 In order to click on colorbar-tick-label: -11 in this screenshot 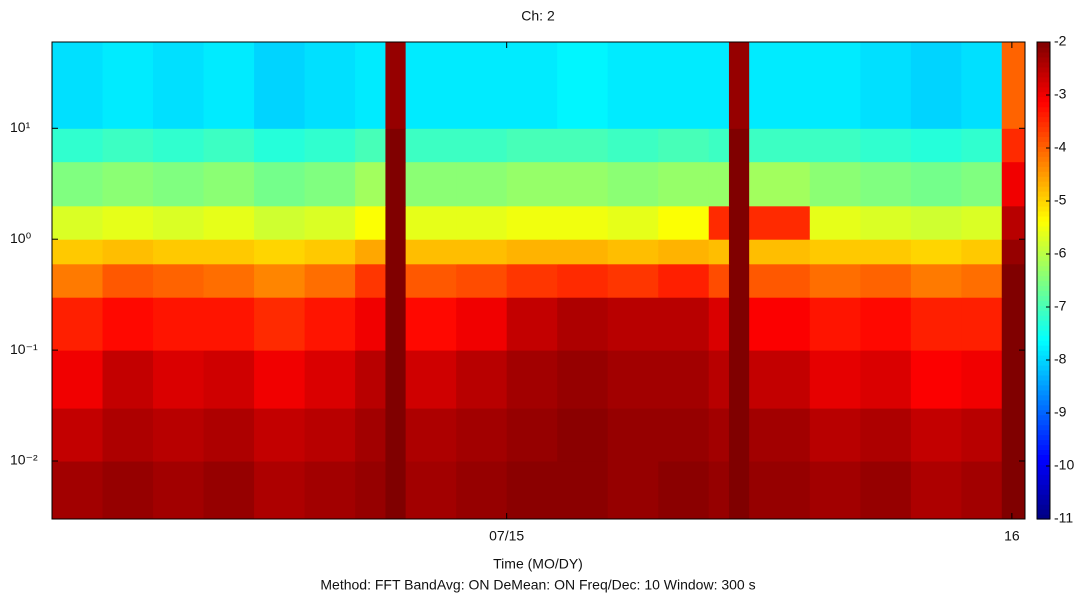, I will do `click(1063, 518)`.